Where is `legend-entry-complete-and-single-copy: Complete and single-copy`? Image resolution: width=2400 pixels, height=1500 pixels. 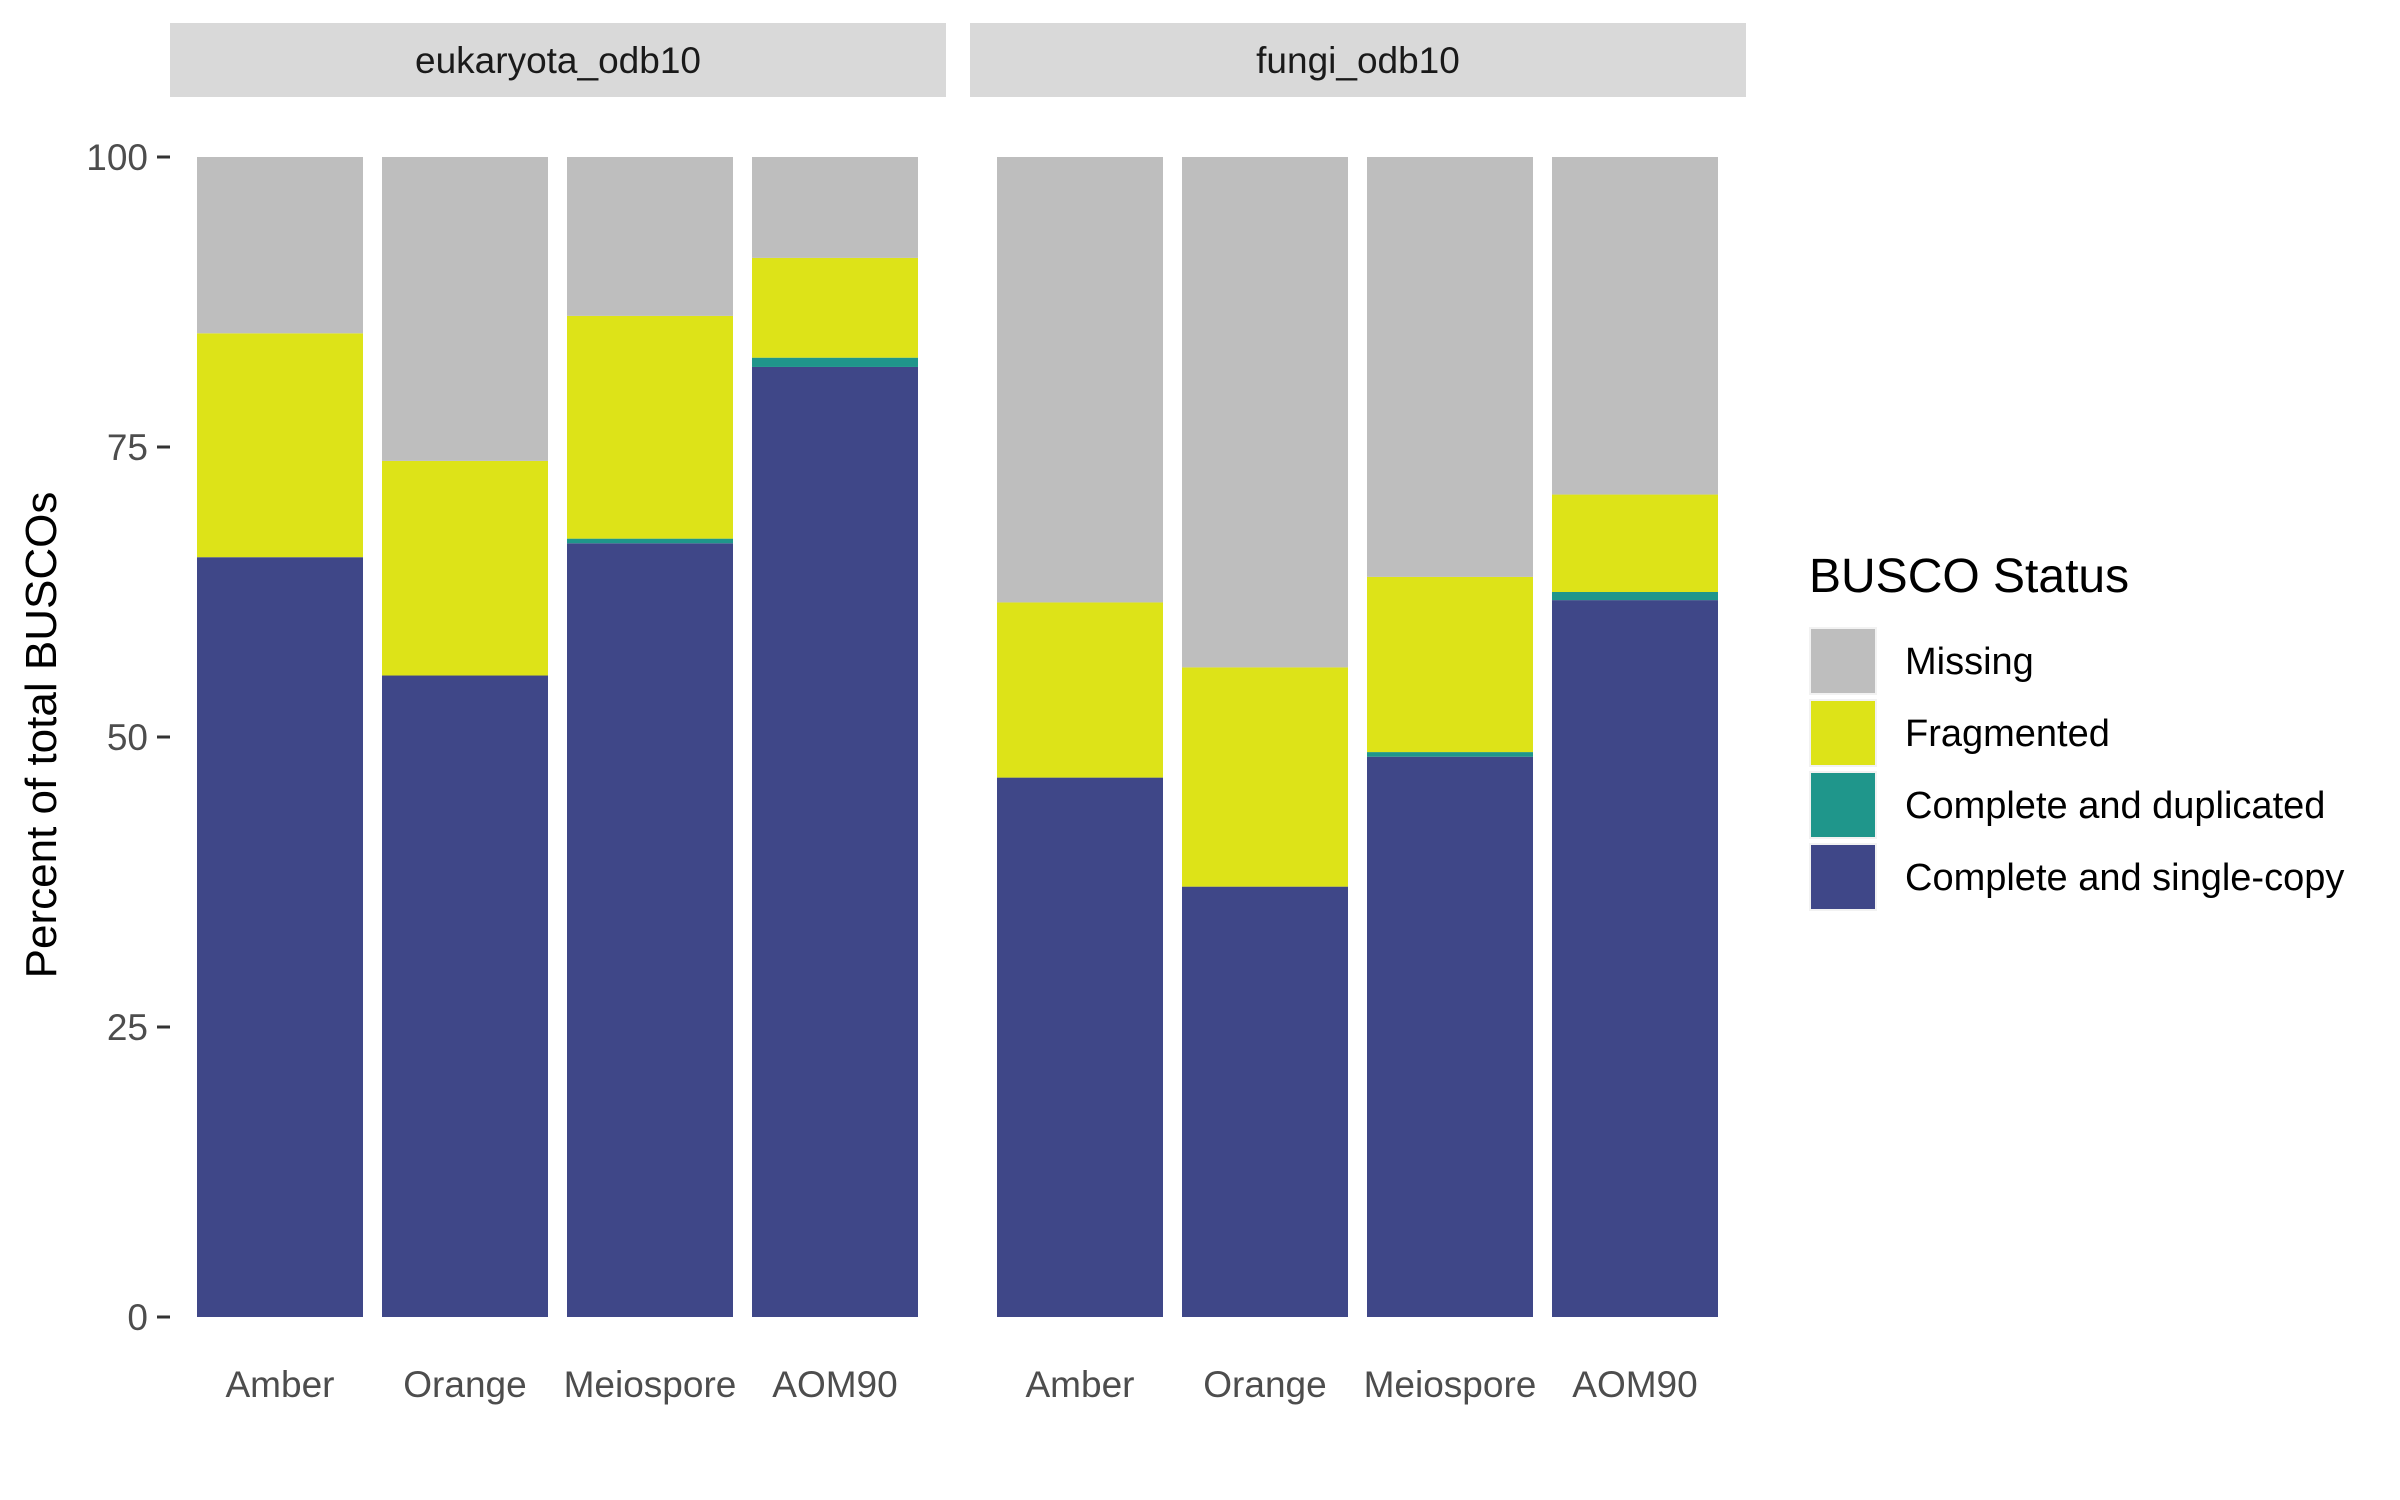
legend-entry-complete-and-single-copy: Complete and single-copy is located at coordinates (2076, 877).